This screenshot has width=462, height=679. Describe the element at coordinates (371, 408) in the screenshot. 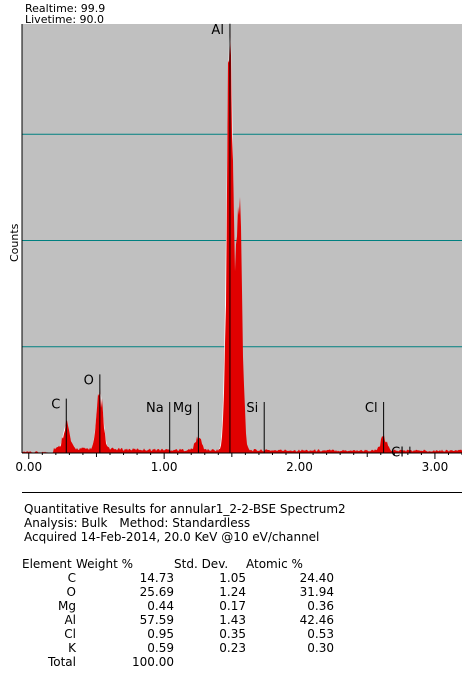

I see `element-marker-label: Cl` at that location.